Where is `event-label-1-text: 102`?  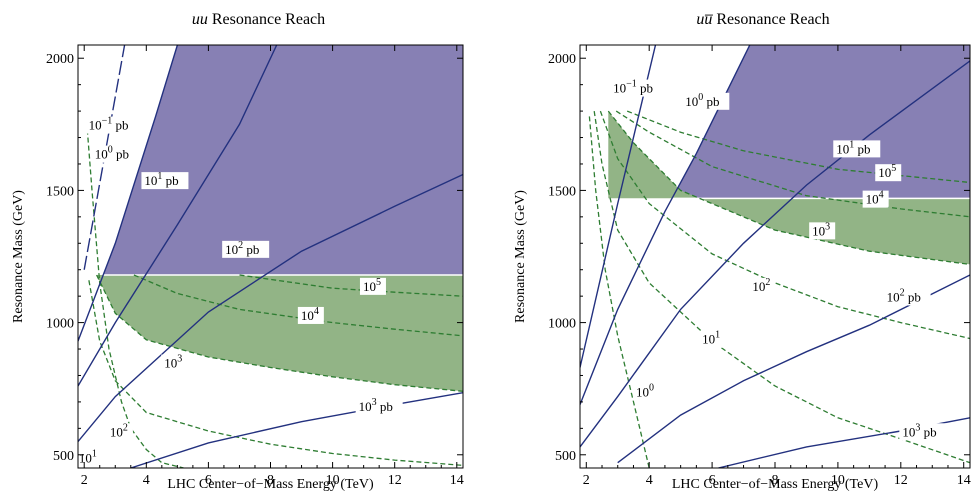 event-label-1-text: 102 is located at coordinates (119, 430).